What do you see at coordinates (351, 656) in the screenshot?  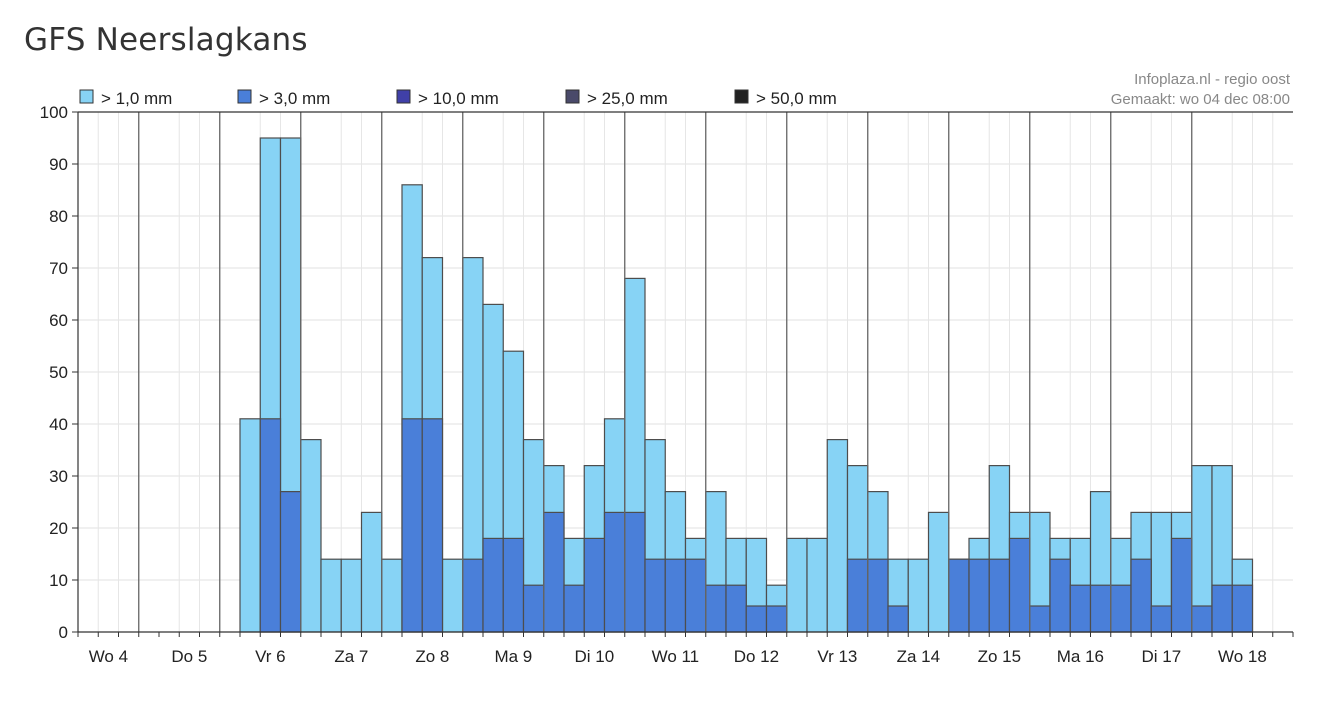 I see `x-day-label: Za 7` at bounding box center [351, 656].